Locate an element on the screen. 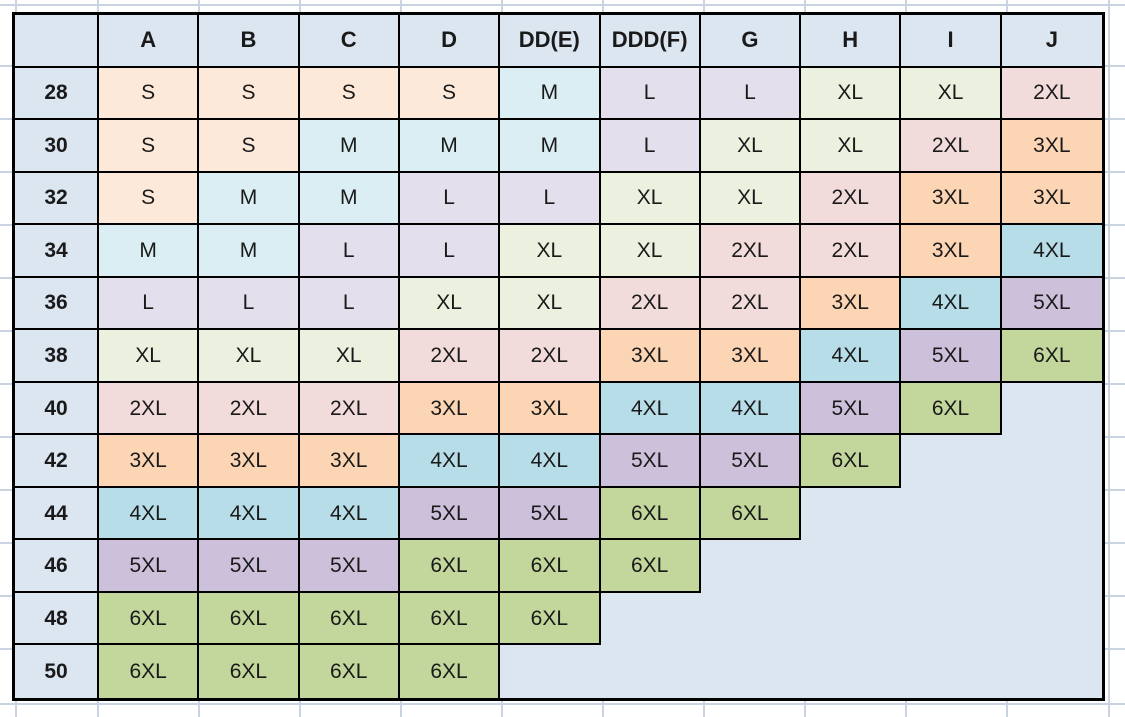  row-label-30: 30 is located at coordinates (57, 146).